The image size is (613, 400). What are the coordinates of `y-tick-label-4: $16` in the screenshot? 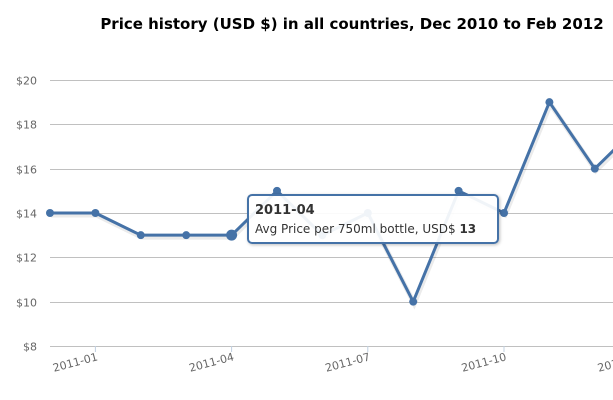 It's located at (26, 170).